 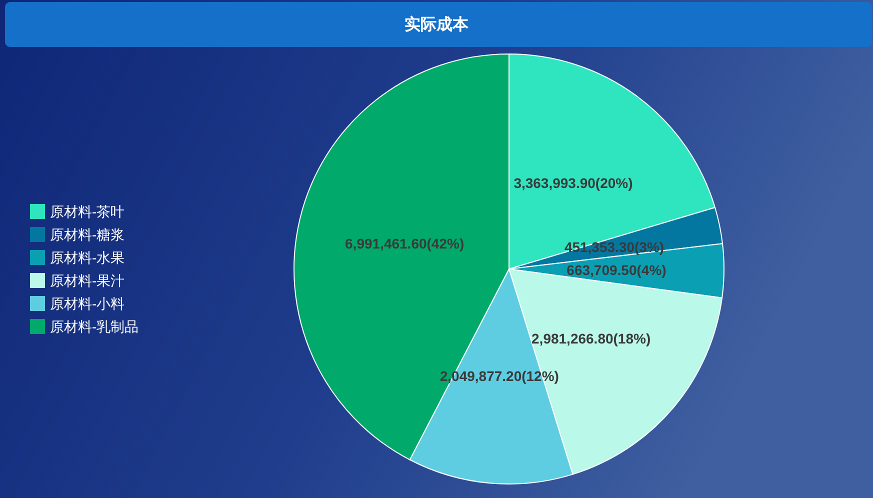 I want to click on title: 实际成本, so click(x=436, y=25).